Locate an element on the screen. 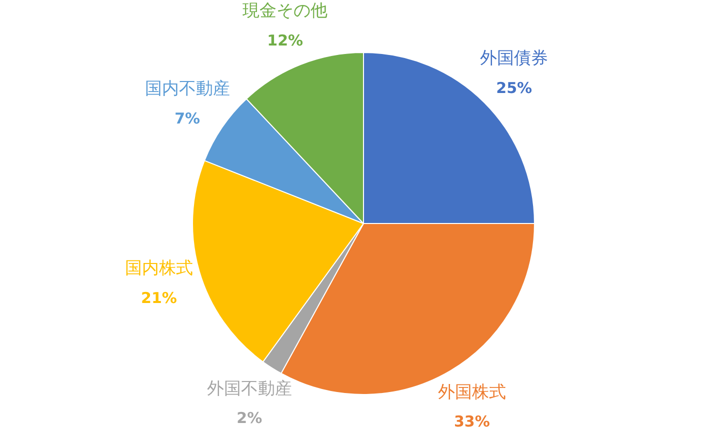 The width and height of the screenshot is (727, 447). data-label: 7% is located at coordinates (187, 119).